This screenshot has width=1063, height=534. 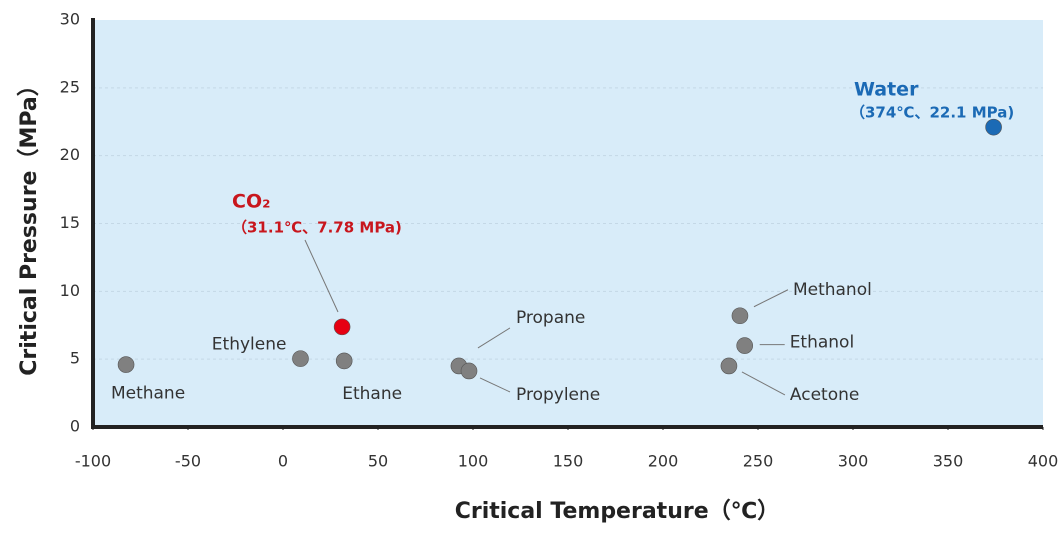 What do you see at coordinates (550, 318) in the screenshot?
I see `point-label: Propane` at bounding box center [550, 318].